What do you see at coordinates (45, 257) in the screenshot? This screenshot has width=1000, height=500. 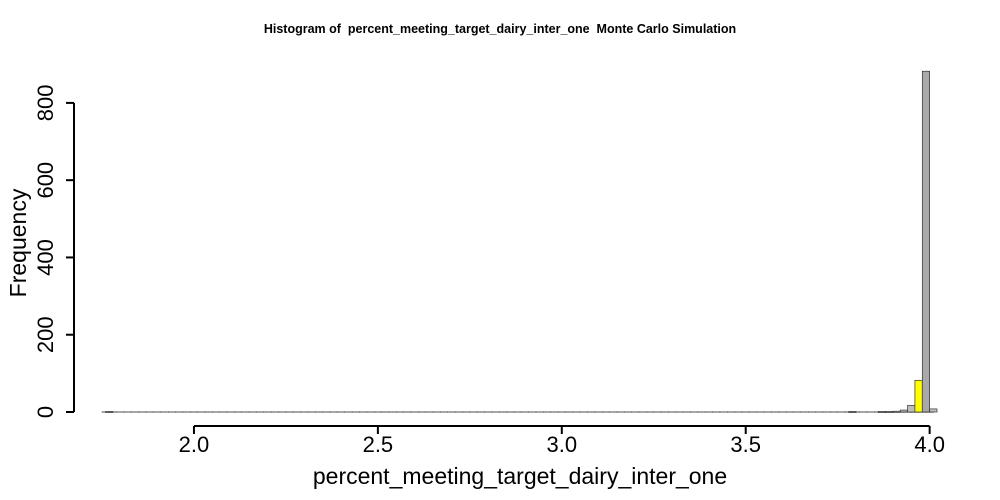 I see `y-tick-label: 400` at bounding box center [45, 257].